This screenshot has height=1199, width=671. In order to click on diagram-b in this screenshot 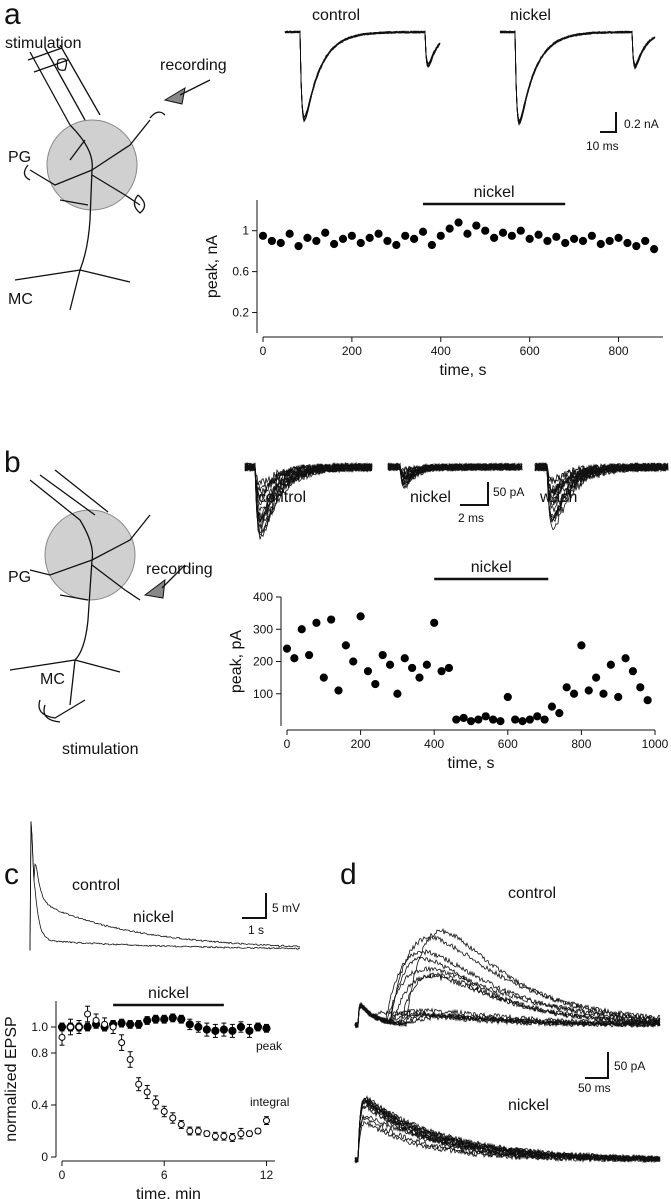, I will do `click(97, 596)`.